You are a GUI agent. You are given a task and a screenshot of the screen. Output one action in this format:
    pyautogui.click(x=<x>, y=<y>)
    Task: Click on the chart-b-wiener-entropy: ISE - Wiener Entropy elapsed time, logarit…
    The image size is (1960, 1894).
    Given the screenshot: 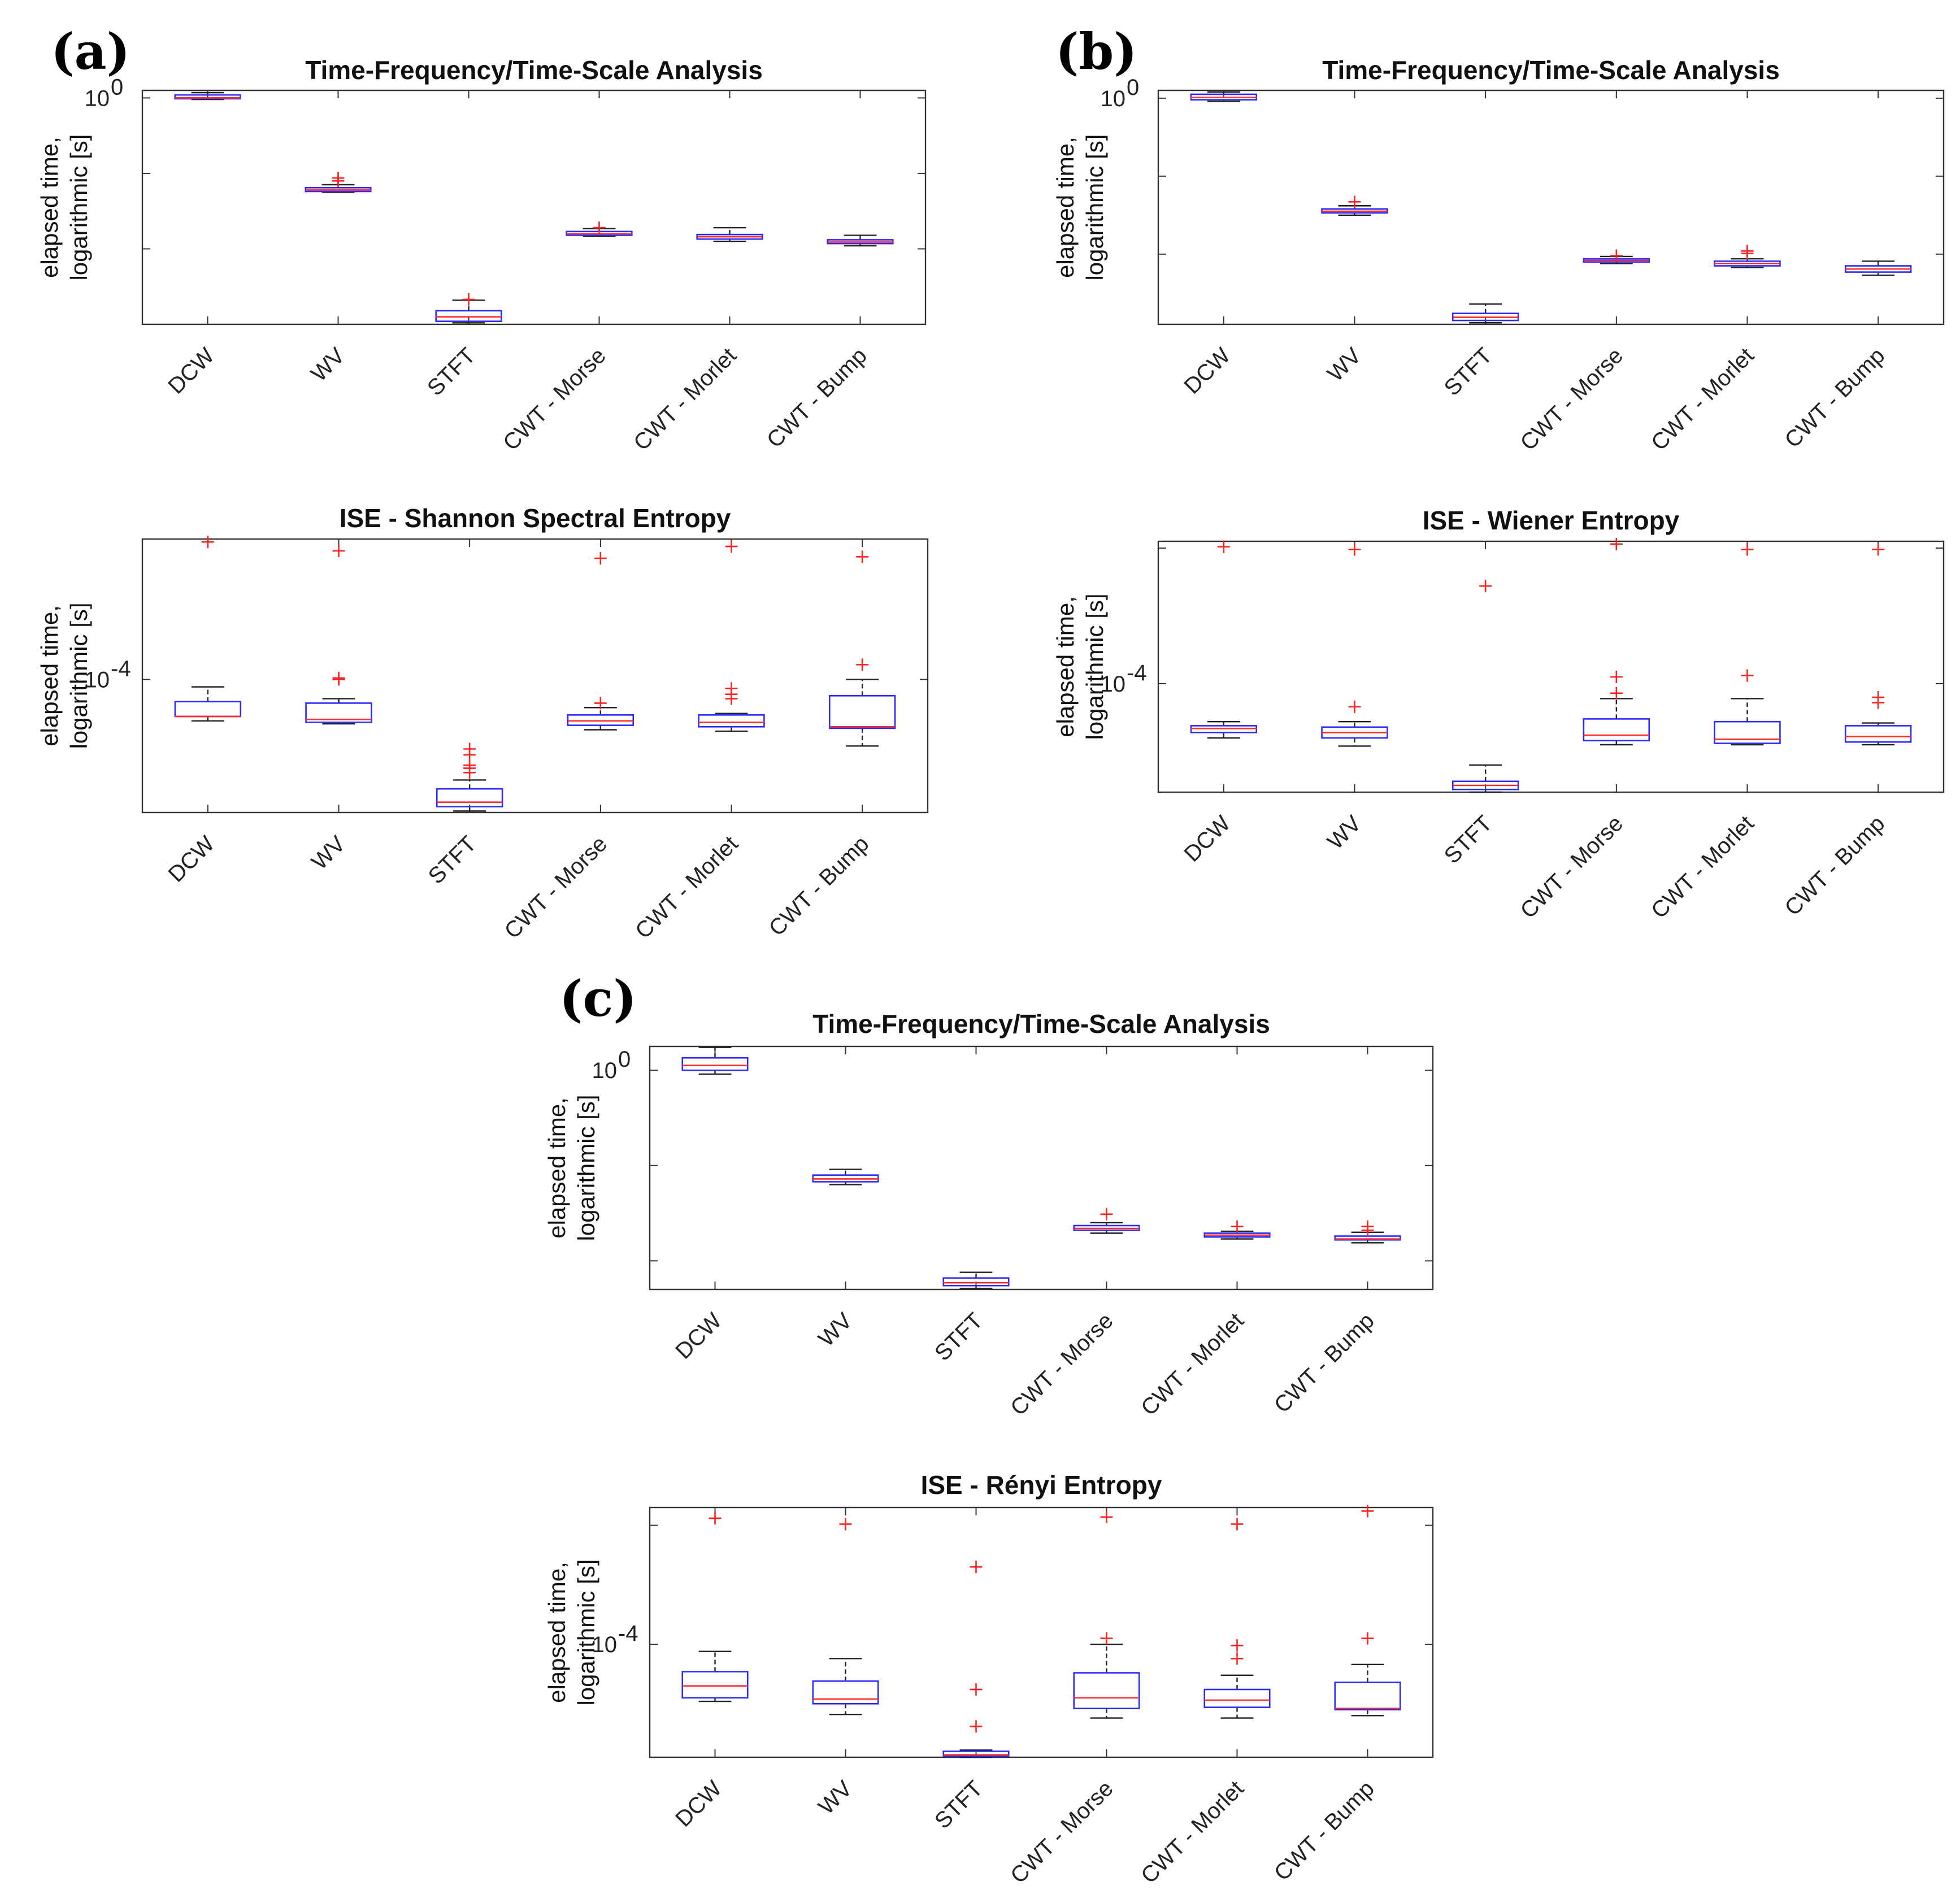 What is the action you would take?
    pyautogui.click(x=1498, y=714)
    